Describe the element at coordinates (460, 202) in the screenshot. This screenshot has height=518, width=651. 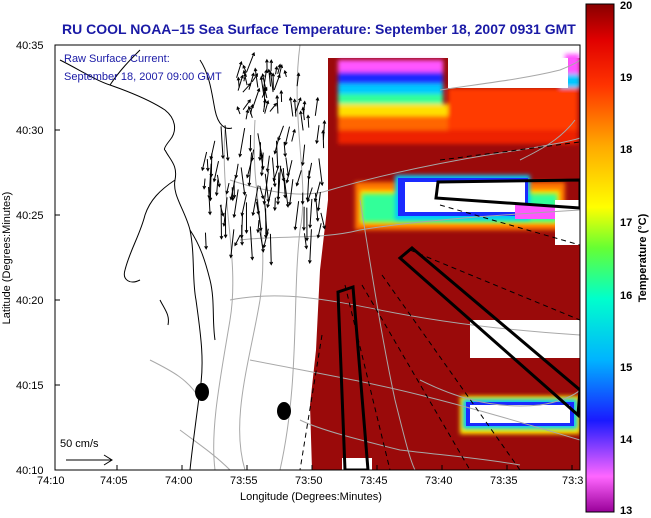
I see `sst-cold-ring` at that location.